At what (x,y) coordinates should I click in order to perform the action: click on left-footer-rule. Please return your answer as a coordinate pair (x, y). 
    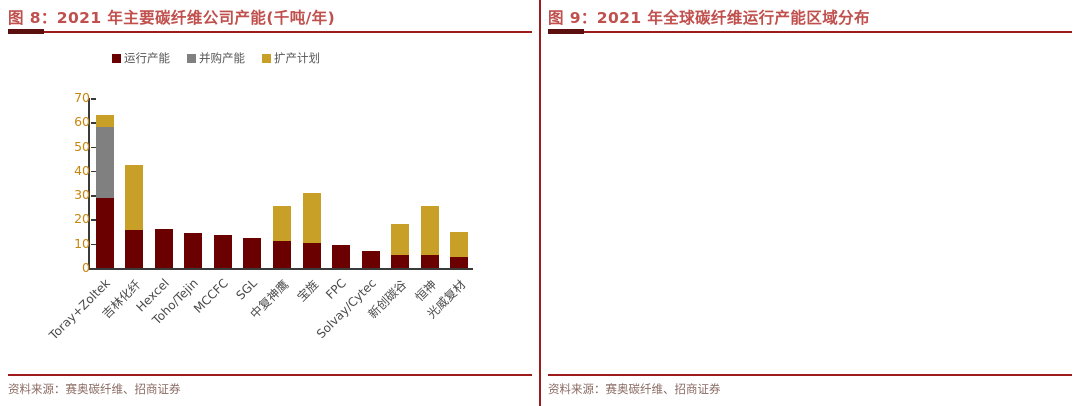
    Looking at the image, I should click on (270, 375).